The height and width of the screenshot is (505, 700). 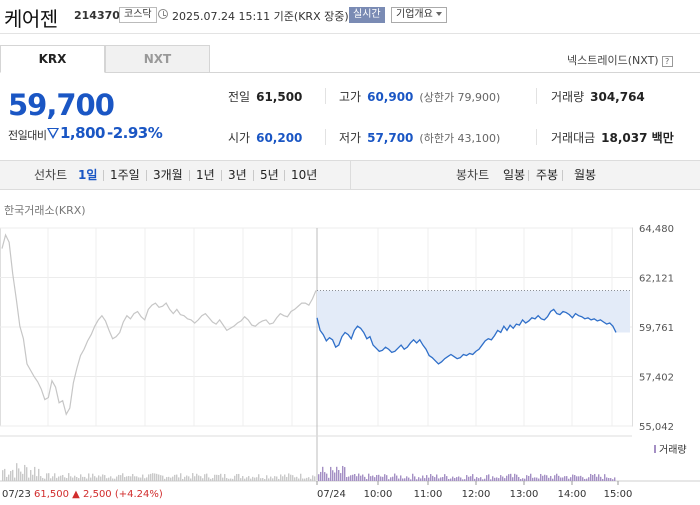 What do you see at coordinates (52, 59) in the screenshot?
I see `tab-krx: KRX` at bounding box center [52, 59].